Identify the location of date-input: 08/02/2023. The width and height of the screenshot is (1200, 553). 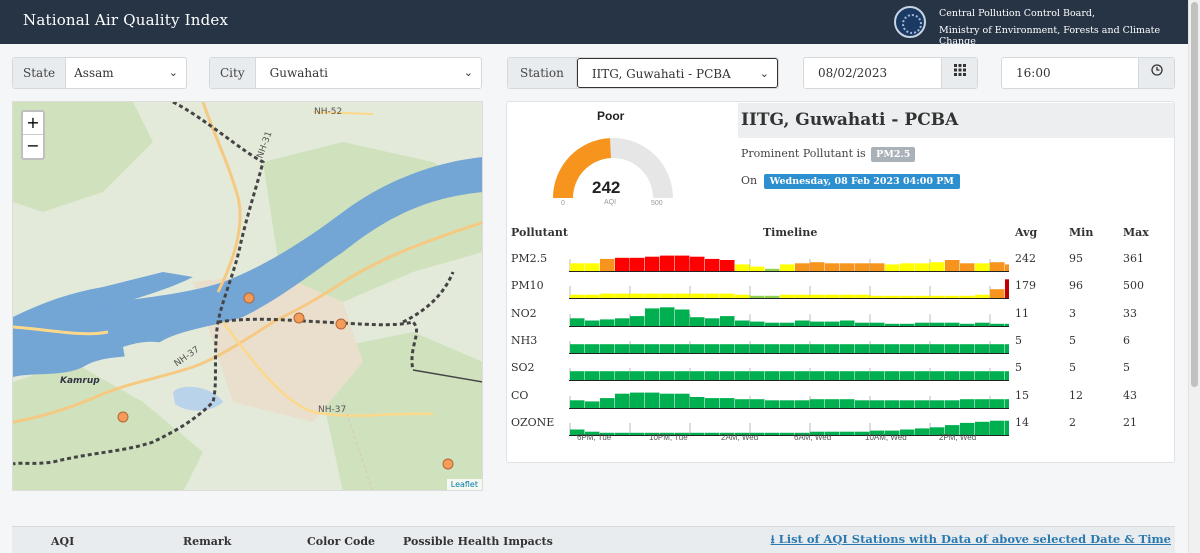
(853, 73).